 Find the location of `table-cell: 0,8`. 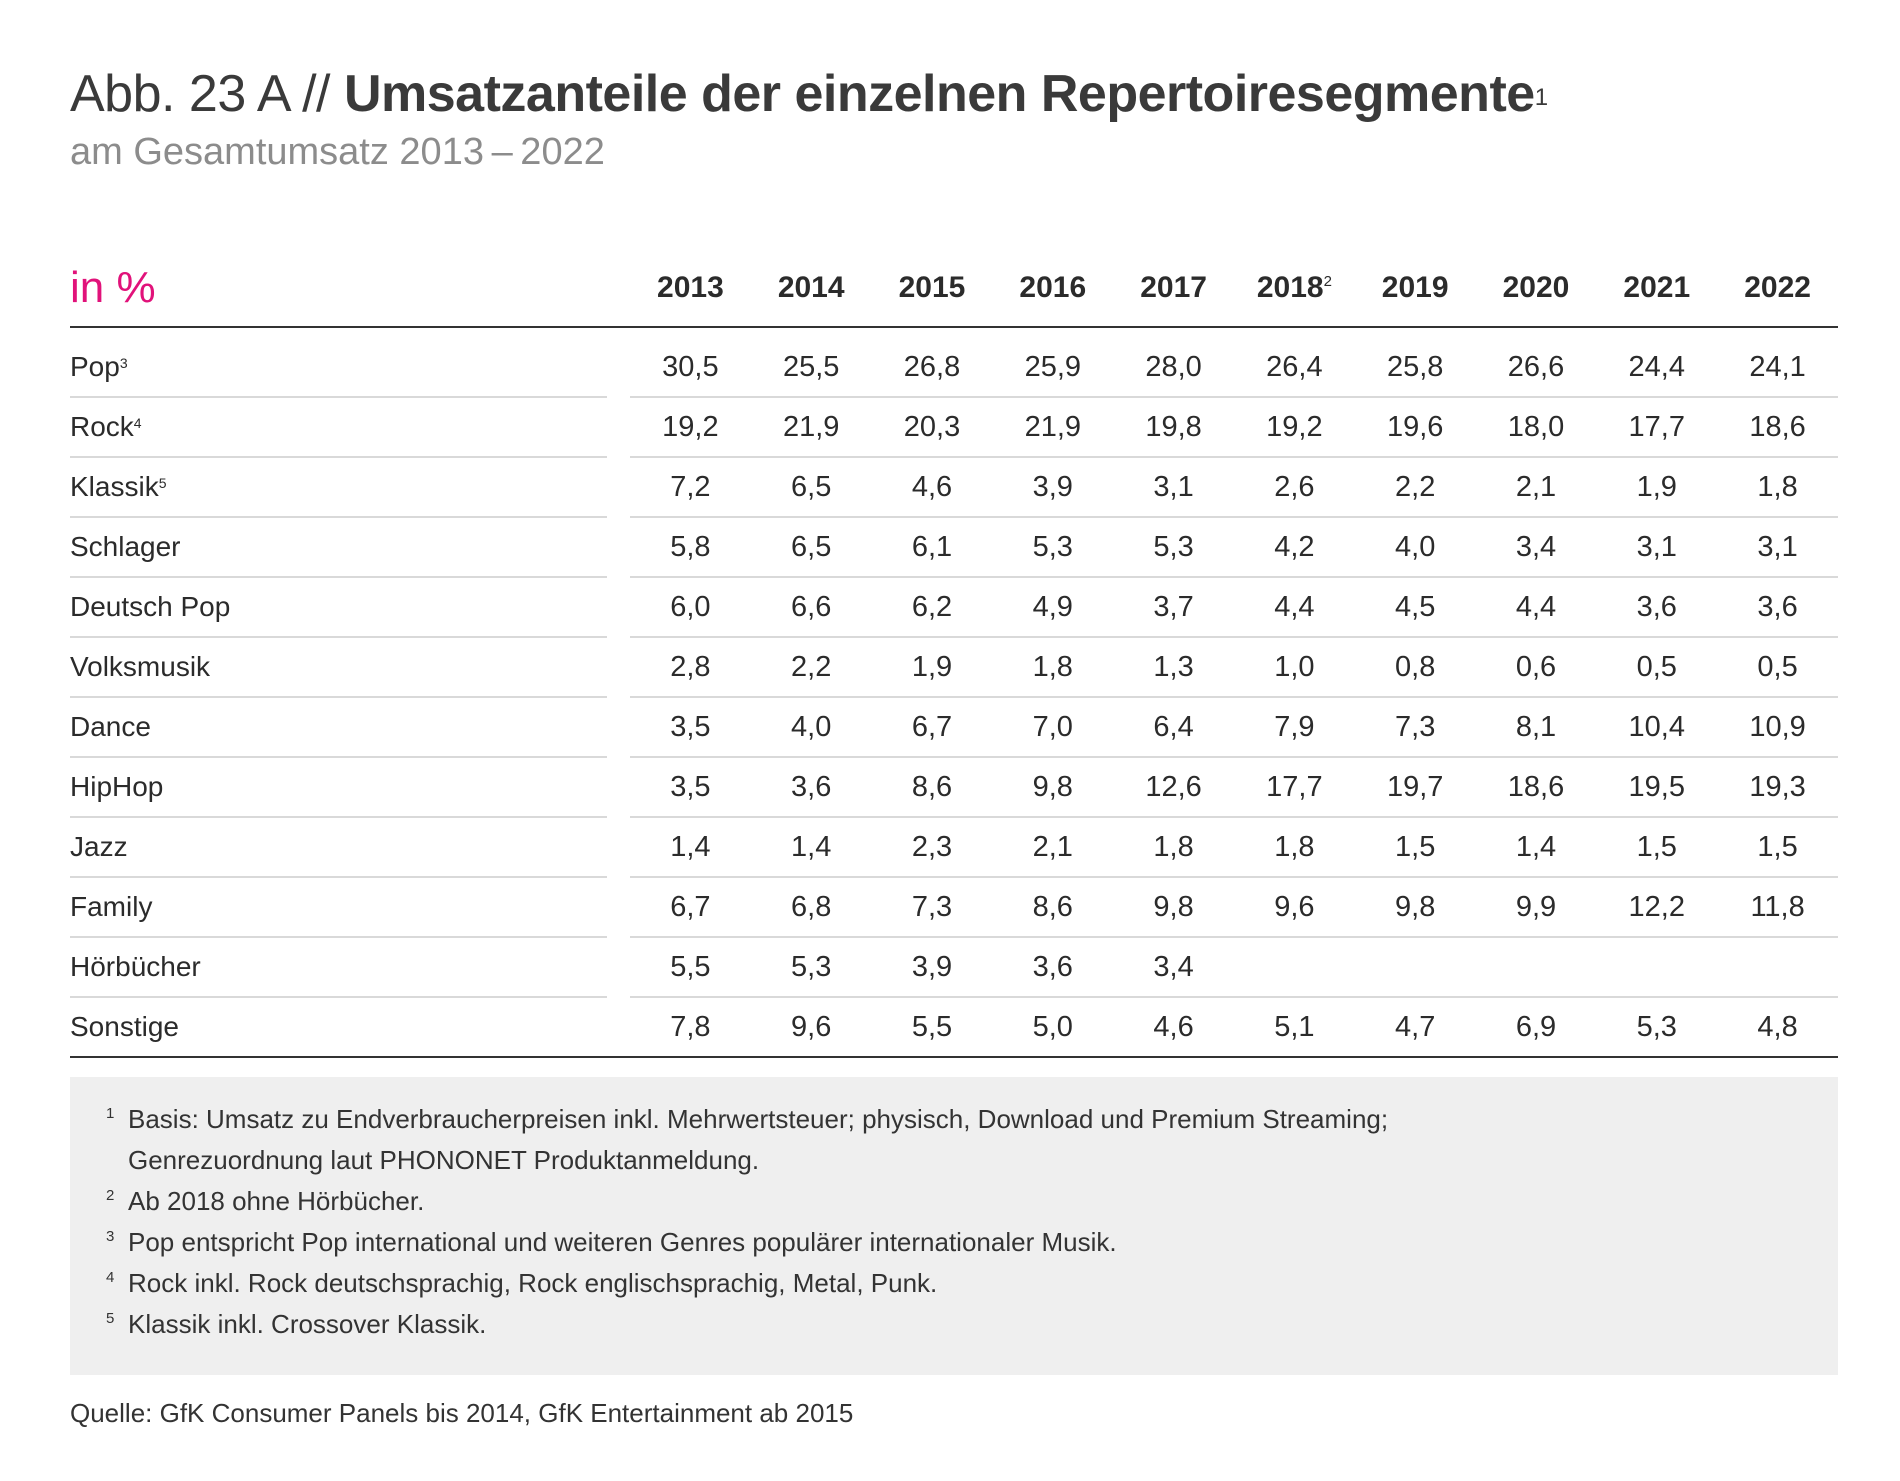

table-cell: 0,8 is located at coordinates (1415, 667).